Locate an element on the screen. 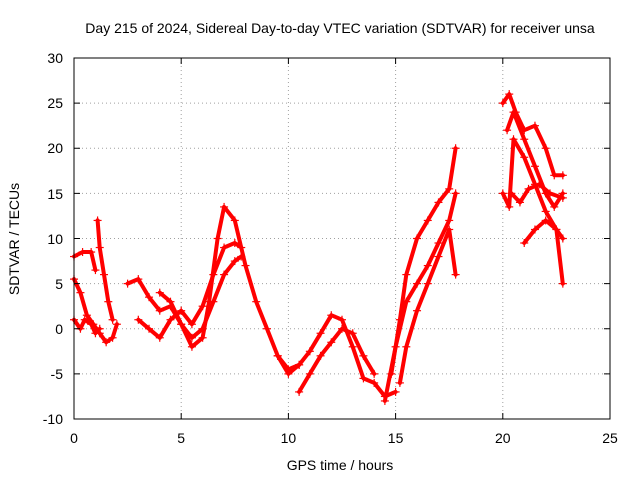 This screenshot has width=640, height=480. x-tick-labels: 0 5 10 15 20 25 is located at coordinates (344, 438).